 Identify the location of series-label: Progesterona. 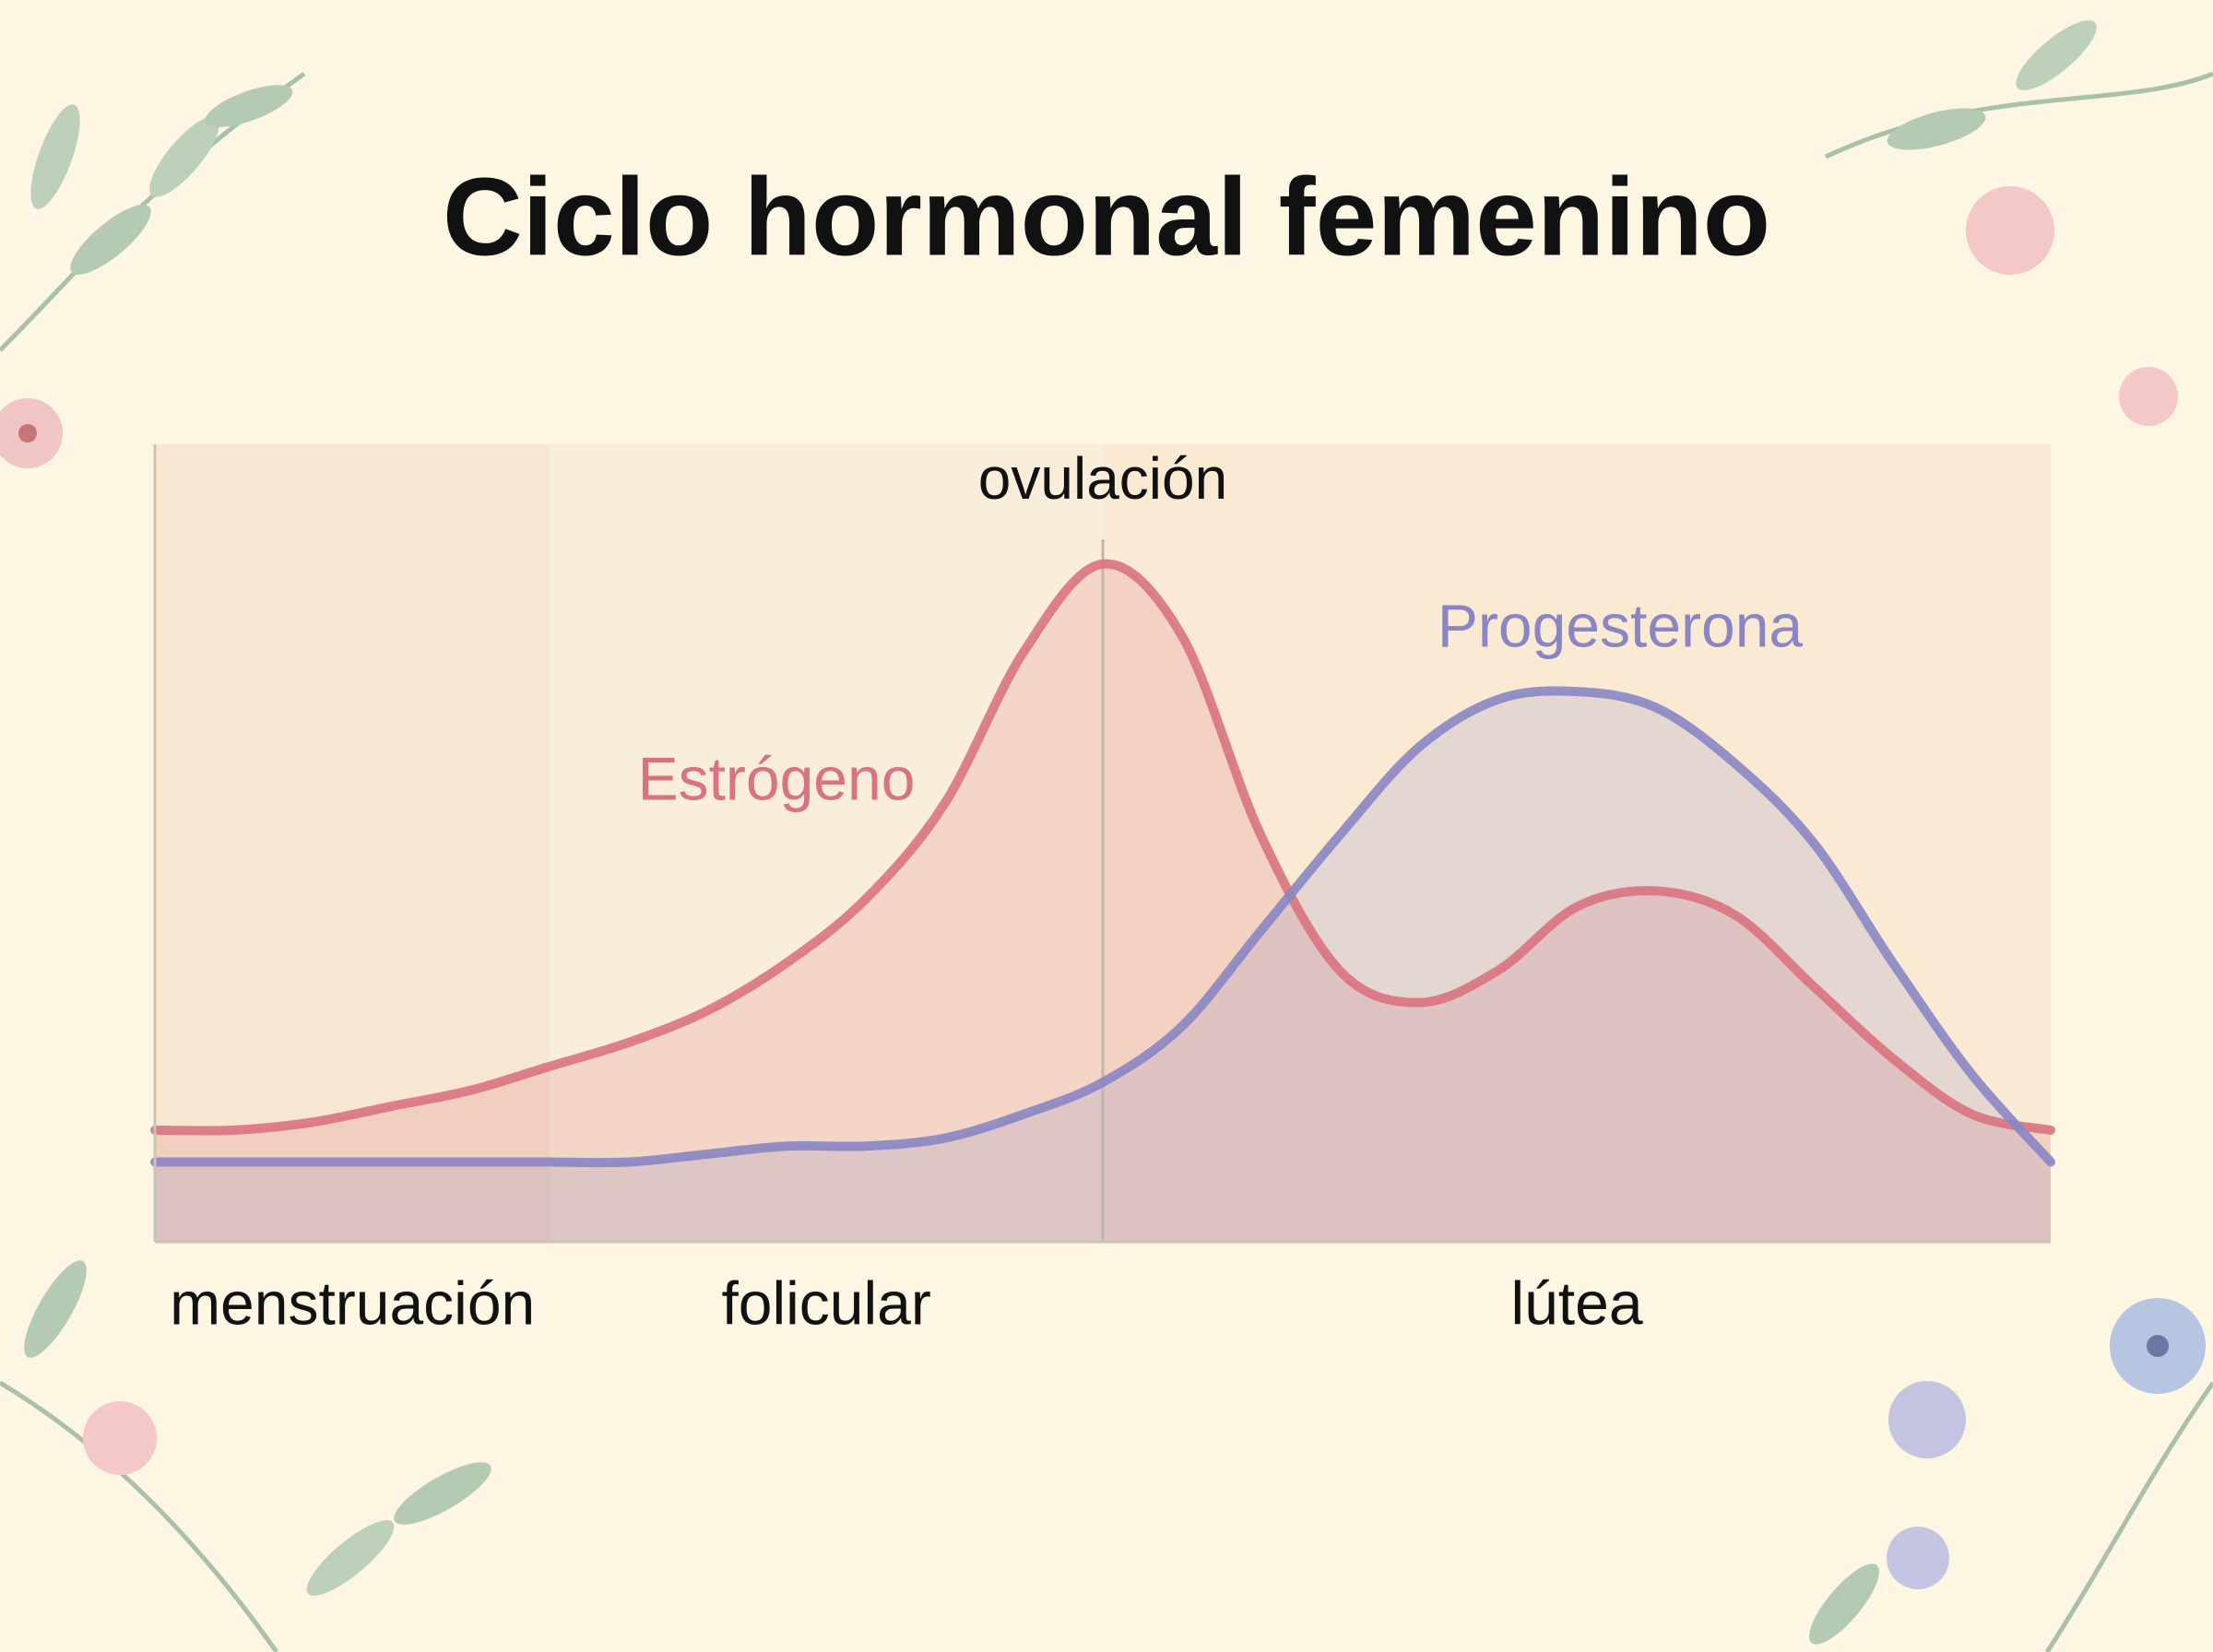
(1621, 625).